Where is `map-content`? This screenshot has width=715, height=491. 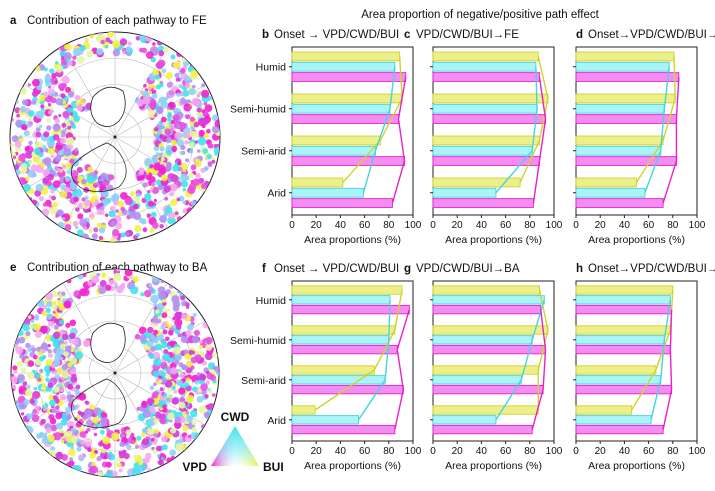
map-content is located at coordinates (115, 373).